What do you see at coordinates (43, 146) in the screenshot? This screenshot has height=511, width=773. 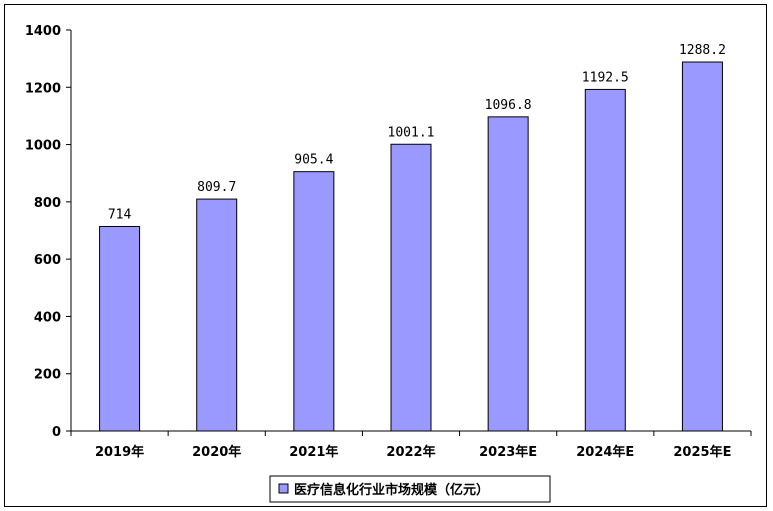 I see `y-tick-label: 1000` at bounding box center [43, 146].